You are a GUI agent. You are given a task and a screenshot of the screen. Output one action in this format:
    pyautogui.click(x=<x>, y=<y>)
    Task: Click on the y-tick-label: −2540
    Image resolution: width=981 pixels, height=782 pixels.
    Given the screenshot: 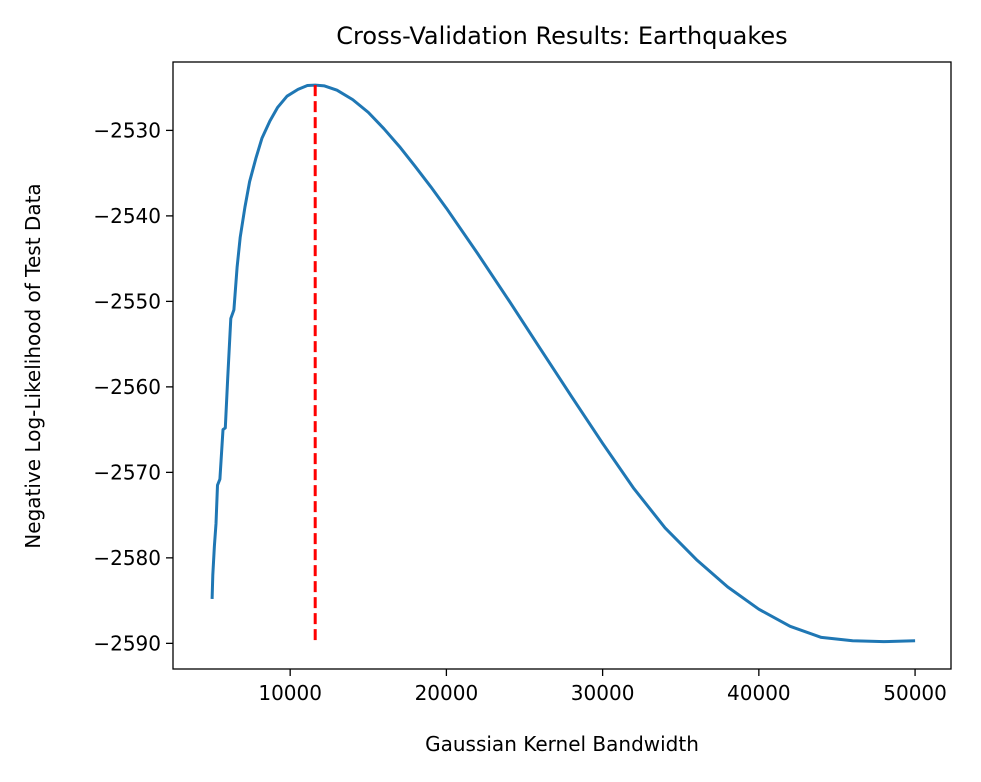 What is the action you would take?
    pyautogui.click(x=127, y=216)
    